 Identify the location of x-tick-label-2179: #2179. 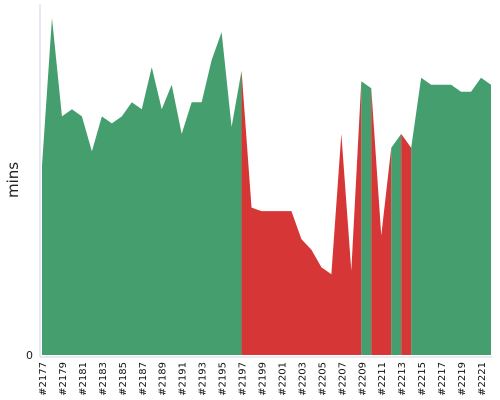
(63, 379).